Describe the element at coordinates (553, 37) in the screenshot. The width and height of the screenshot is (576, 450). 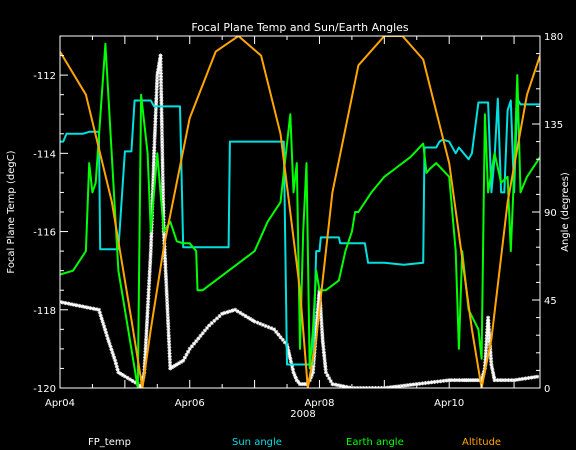
I see `y-tick-label-right: 180` at that location.